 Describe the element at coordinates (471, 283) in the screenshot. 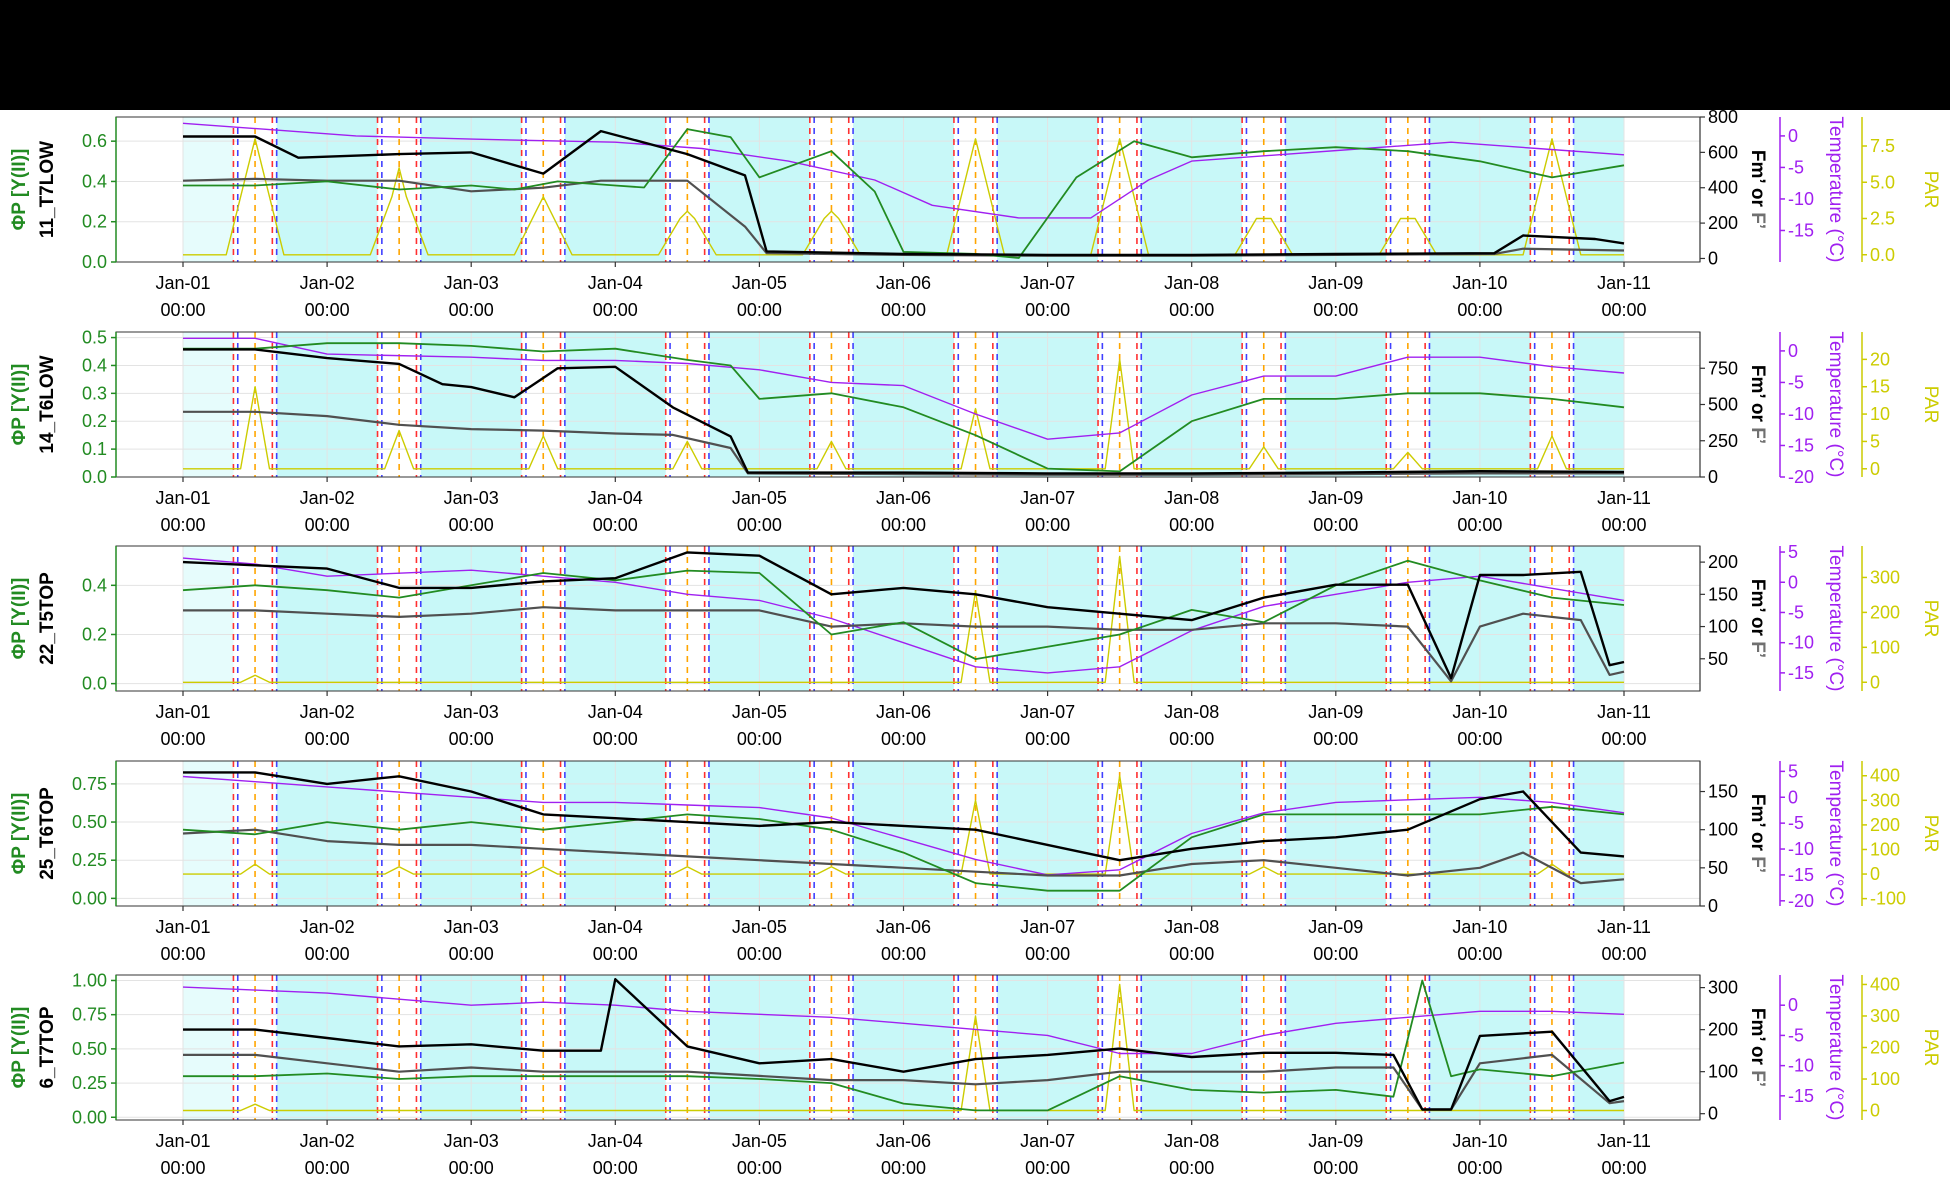

I see `x-tick-date: Jan-03` at that location.